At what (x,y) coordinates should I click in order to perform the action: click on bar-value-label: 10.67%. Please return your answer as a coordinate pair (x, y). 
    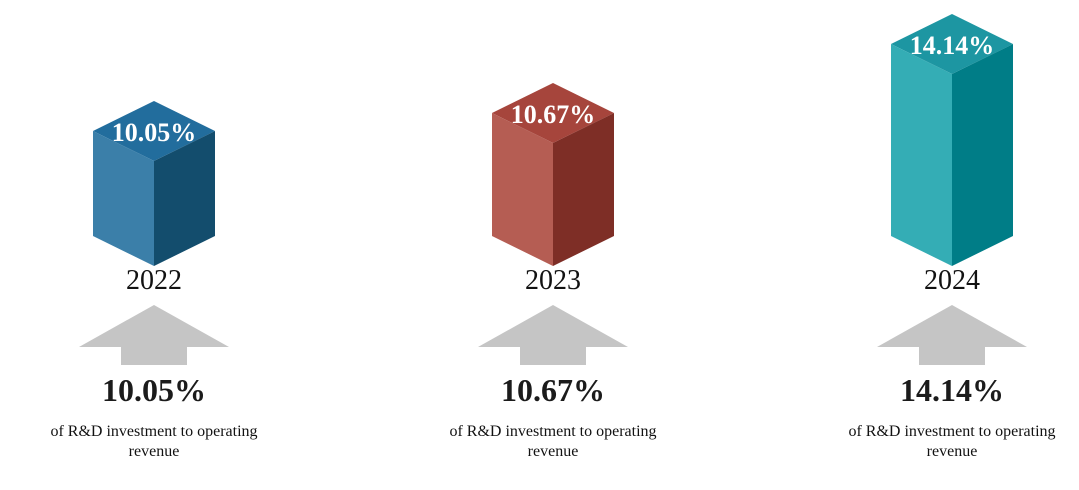
    Looking at the image, I should click on (553, 114).